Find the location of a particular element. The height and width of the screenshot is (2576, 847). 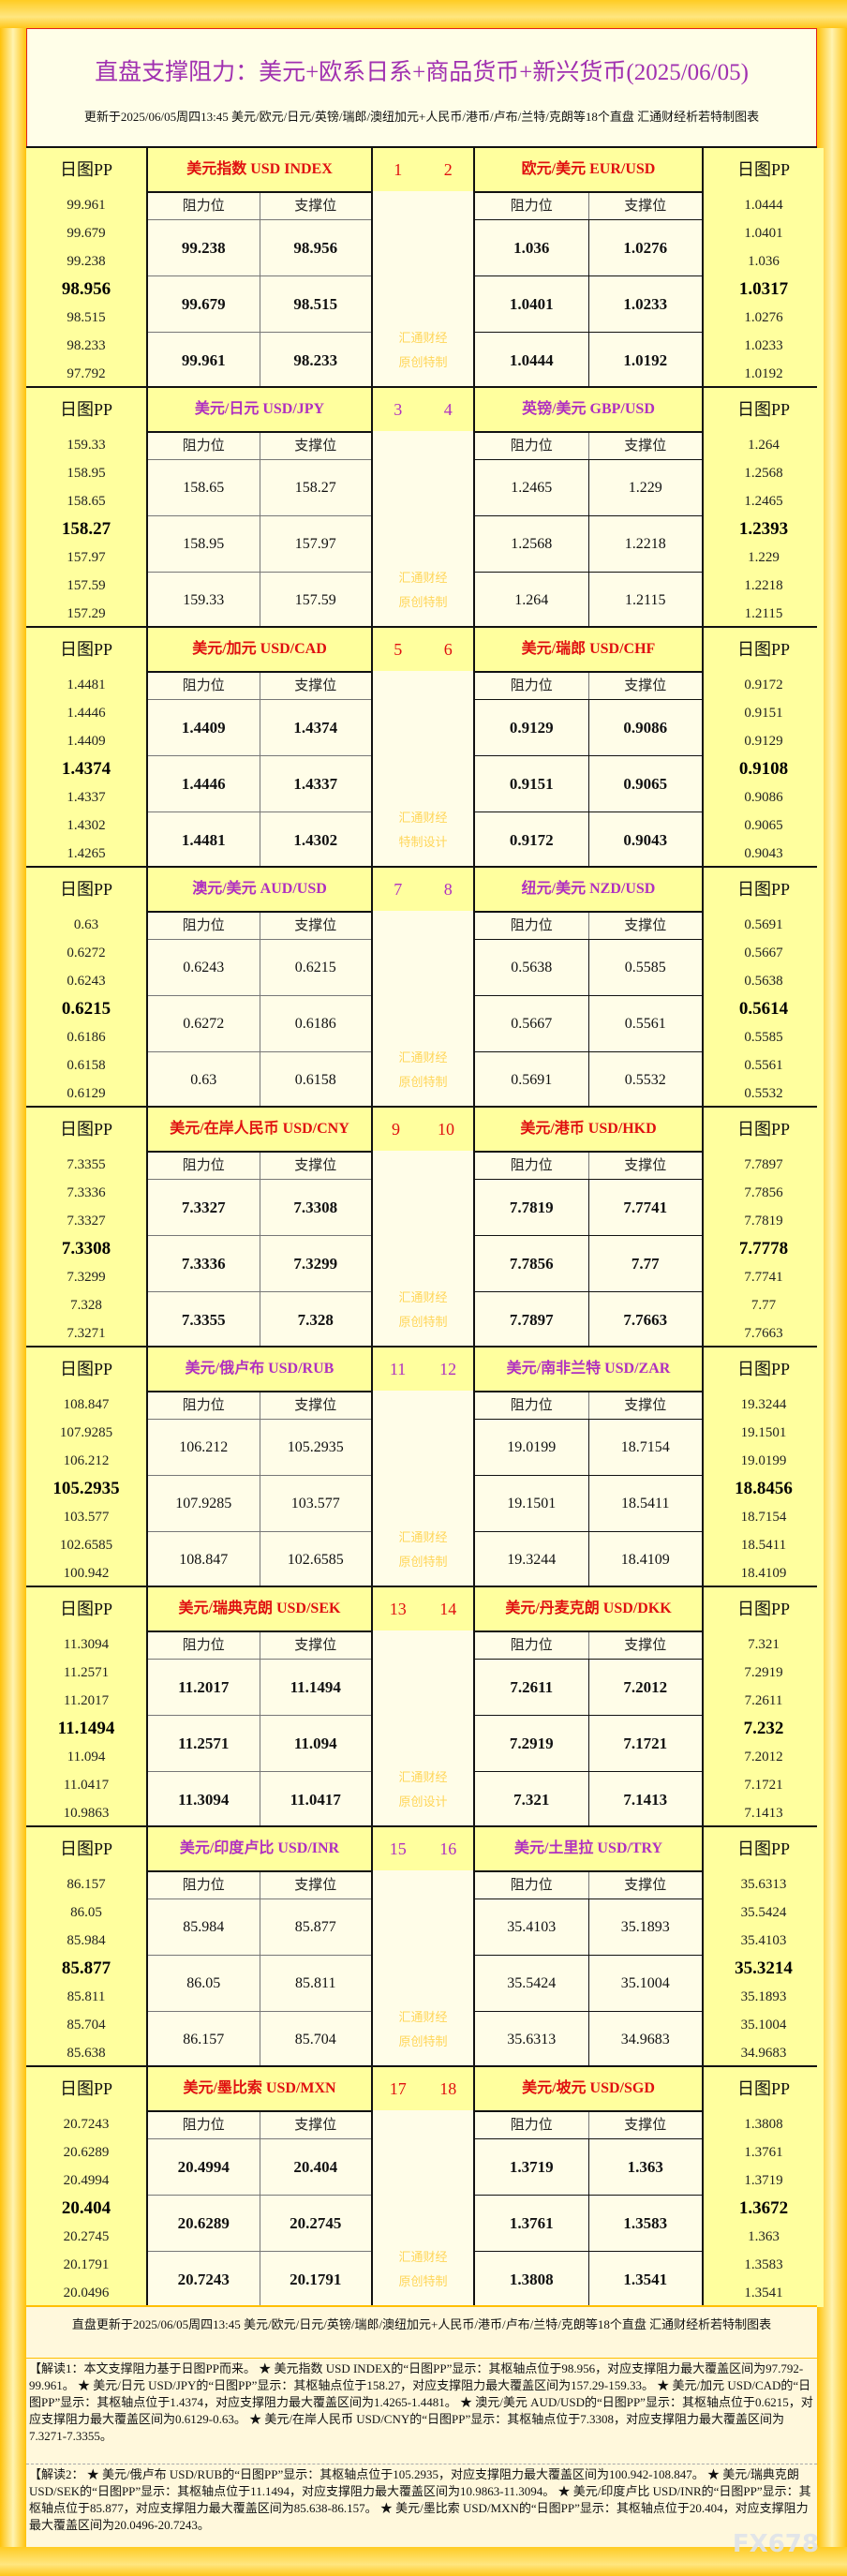

table-row: 86.05 85.811 is located at coordinates (259, 1983).